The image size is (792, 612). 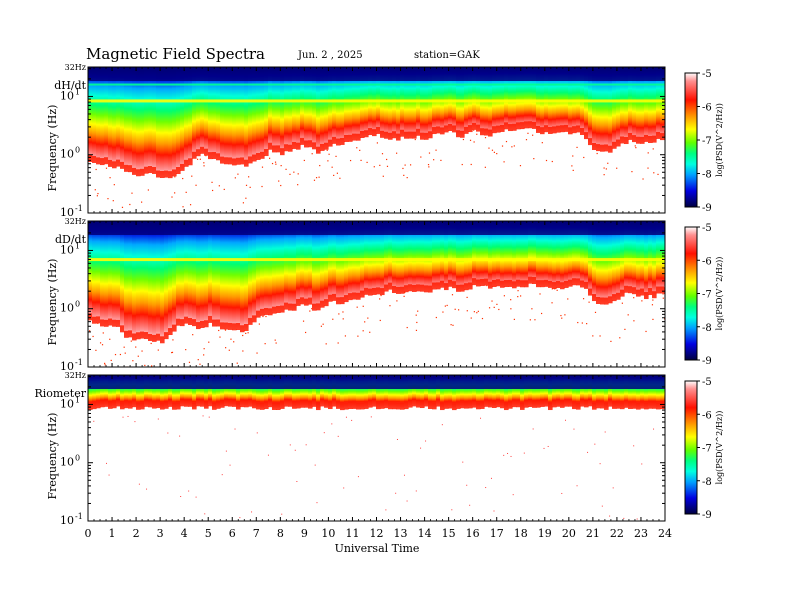 What do you see at coordinates (304, 533) in the screenshot?
I see `x-tick-label: 9` at bounding box center [304, 533].